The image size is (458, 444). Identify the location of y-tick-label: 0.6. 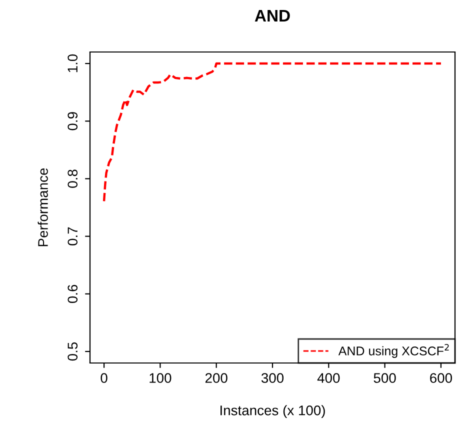
(73, 293).